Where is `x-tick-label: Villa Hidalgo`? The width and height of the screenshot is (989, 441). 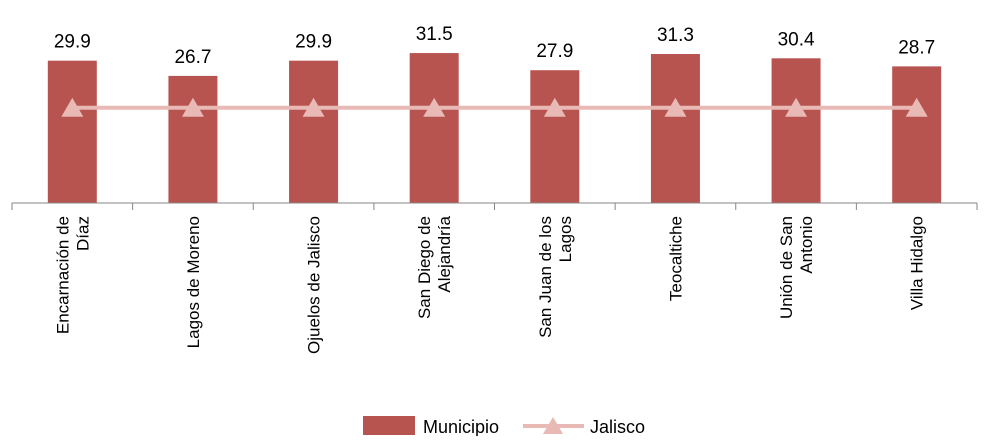 x-tick-label: Villa Hidalgo is located at coordinates (917, 263).